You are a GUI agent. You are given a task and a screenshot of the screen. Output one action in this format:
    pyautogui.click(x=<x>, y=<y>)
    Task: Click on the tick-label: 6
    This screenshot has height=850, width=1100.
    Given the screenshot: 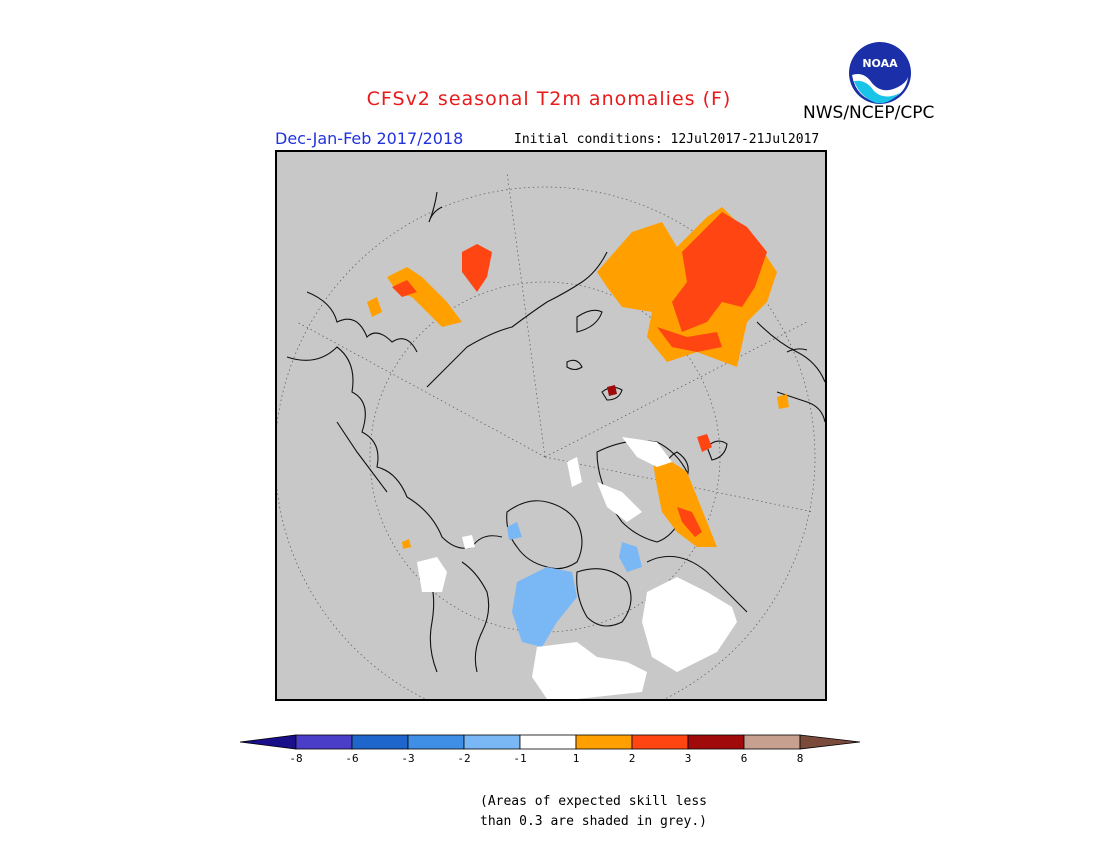 What is the action you would take?
    pyautogui.click(x=744, y=758)
    